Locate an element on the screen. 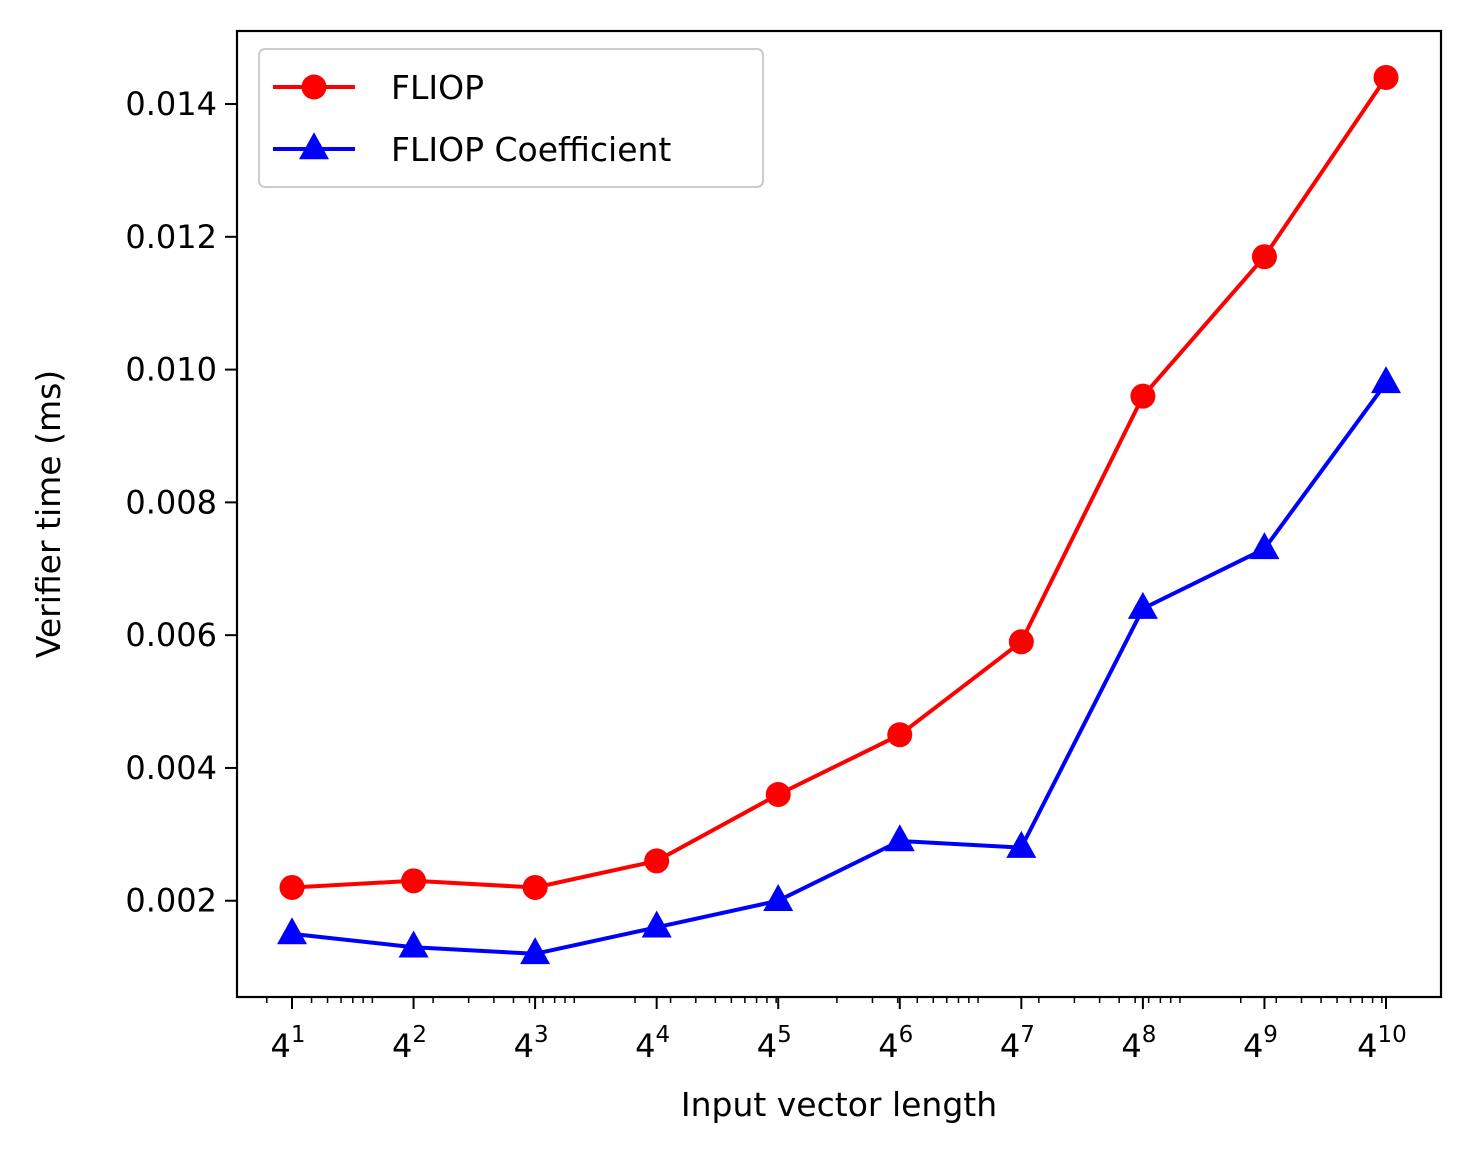 The height and width of the screenshot is (1156, 1470). legend-box is located at coordinates (511, 118).